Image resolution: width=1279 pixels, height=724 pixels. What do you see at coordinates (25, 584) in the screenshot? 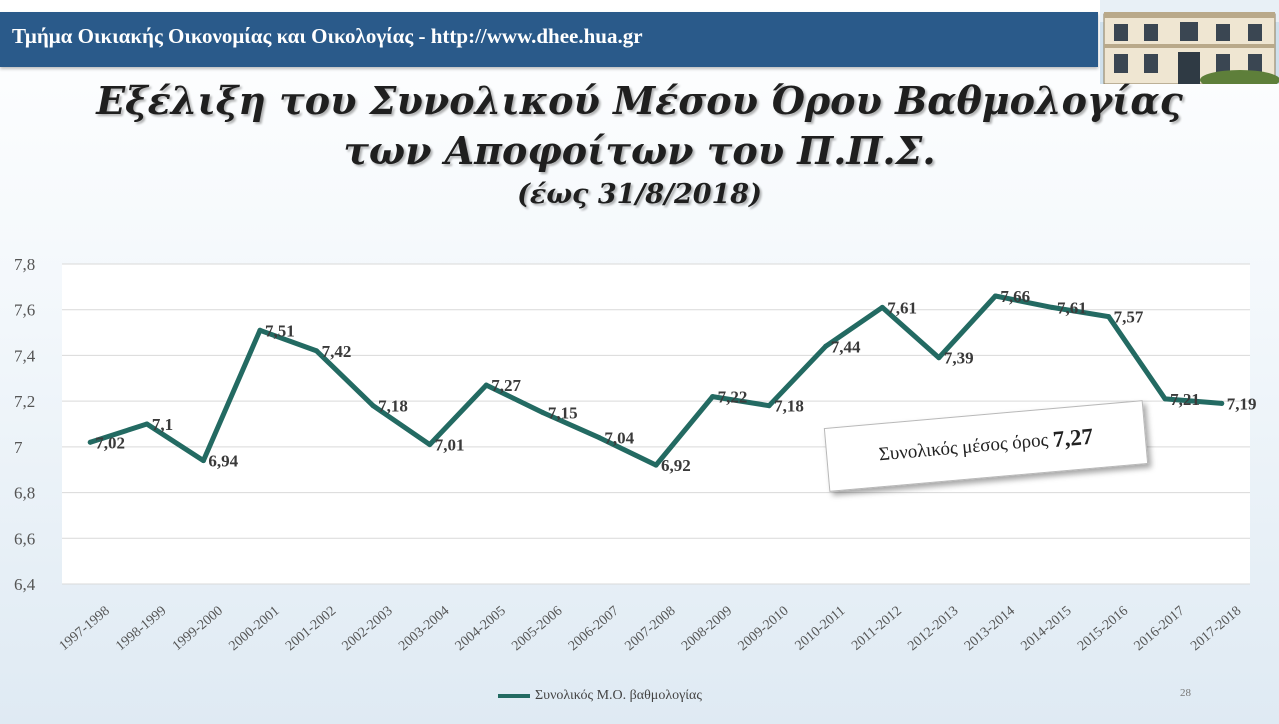
I see `y-tick-label: 6,4` at bounding box center [25, 584].